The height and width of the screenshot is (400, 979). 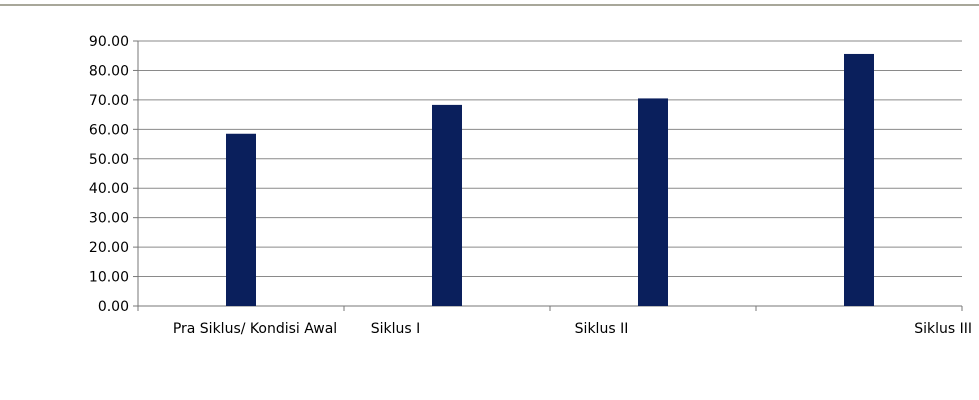 What do you see at coordinates (109, 42) in the screenshot?
I see `y-tick-label: 90.00` at bounding box center [109, 42].